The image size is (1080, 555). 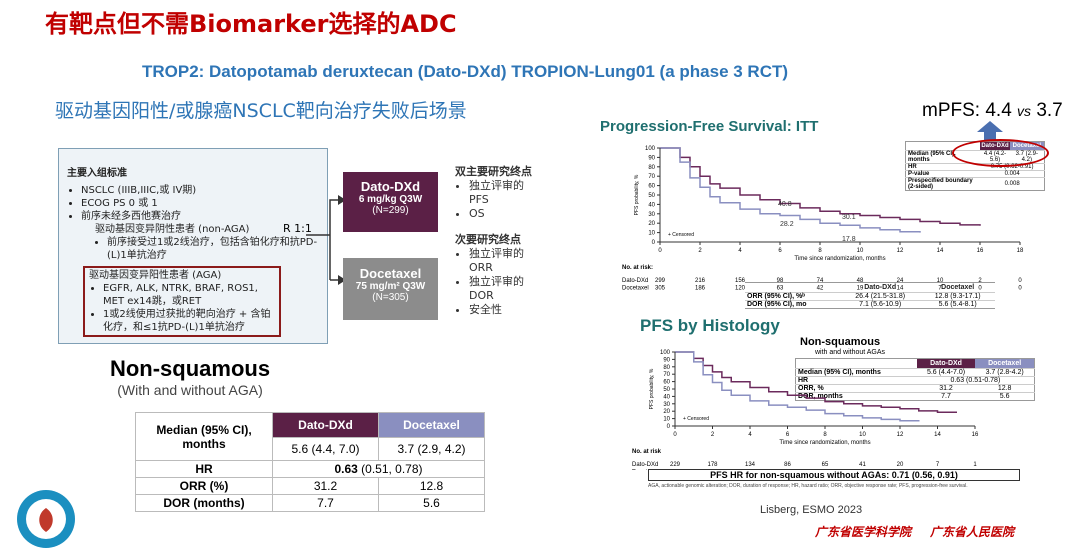 I want to click on x-tick-label: 14, so click(x=940, y=251).